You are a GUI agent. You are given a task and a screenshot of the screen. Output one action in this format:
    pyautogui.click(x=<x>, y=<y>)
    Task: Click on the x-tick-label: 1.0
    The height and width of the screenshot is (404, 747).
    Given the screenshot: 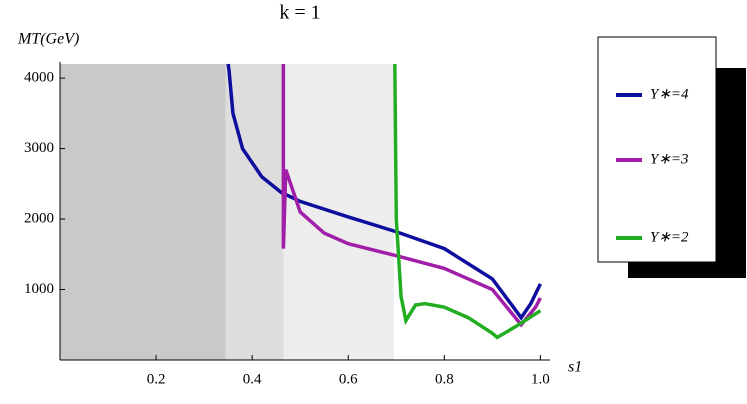 What is the action you would take?
    pyautogui.click(x=540, y=379)
    